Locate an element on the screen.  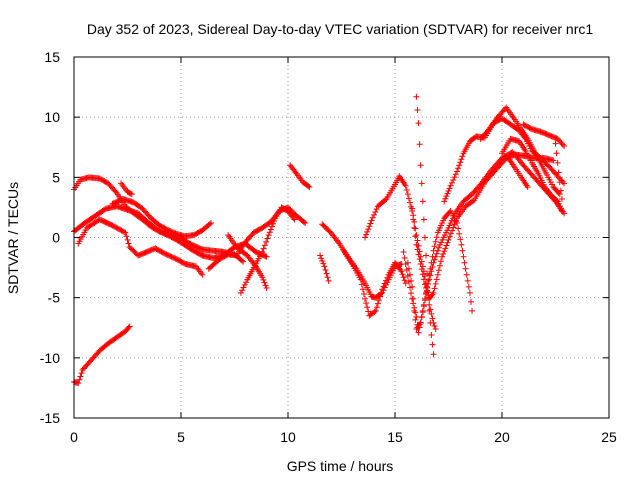
series-arc-b is located at coordinates (170, 232).